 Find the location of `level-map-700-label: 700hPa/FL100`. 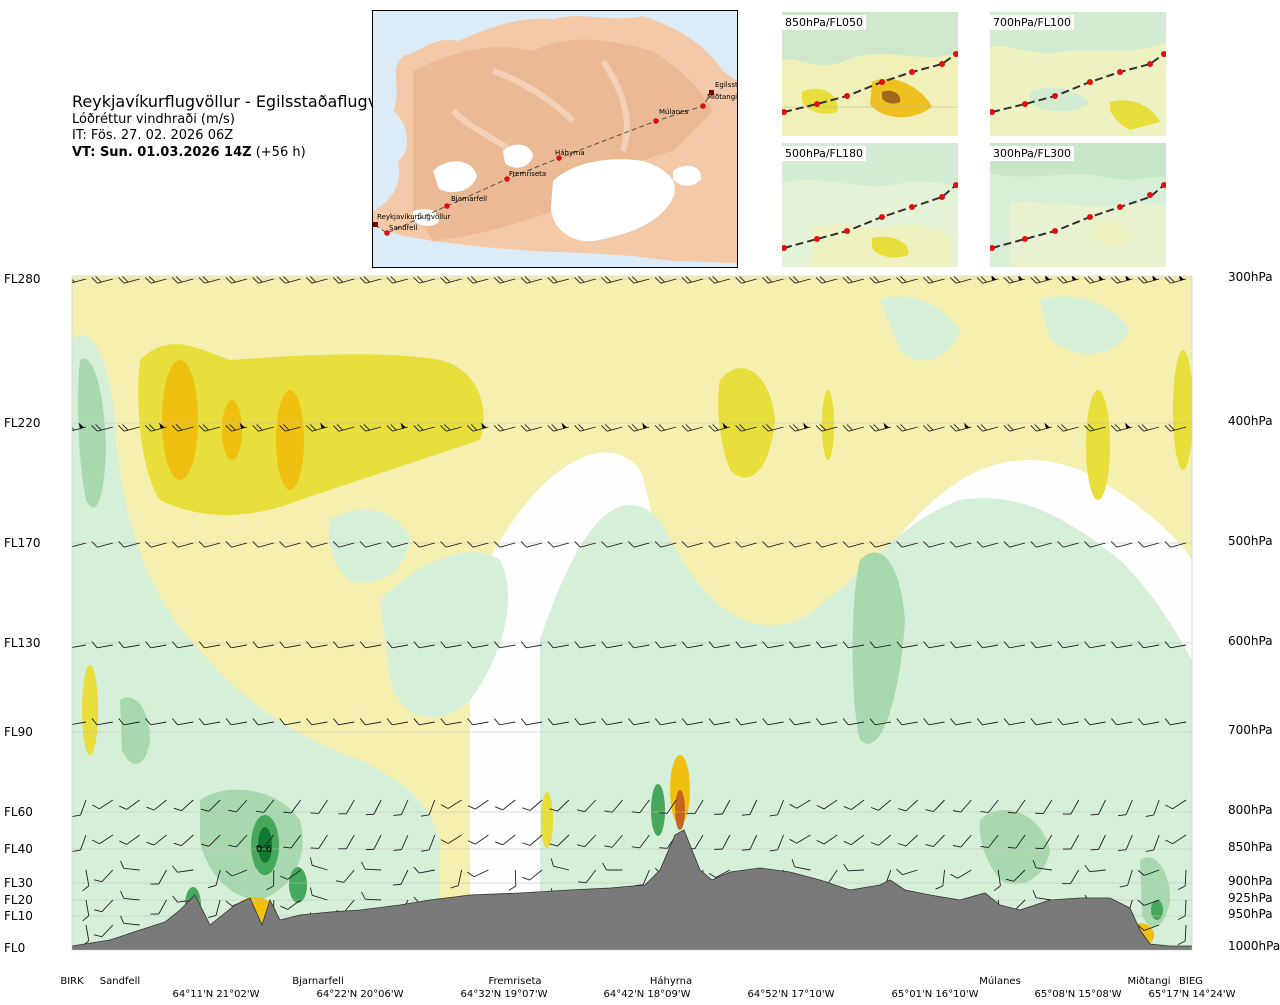

level-map-700-label: 700hPa/FL100 is located at coordinates (1032, 22).